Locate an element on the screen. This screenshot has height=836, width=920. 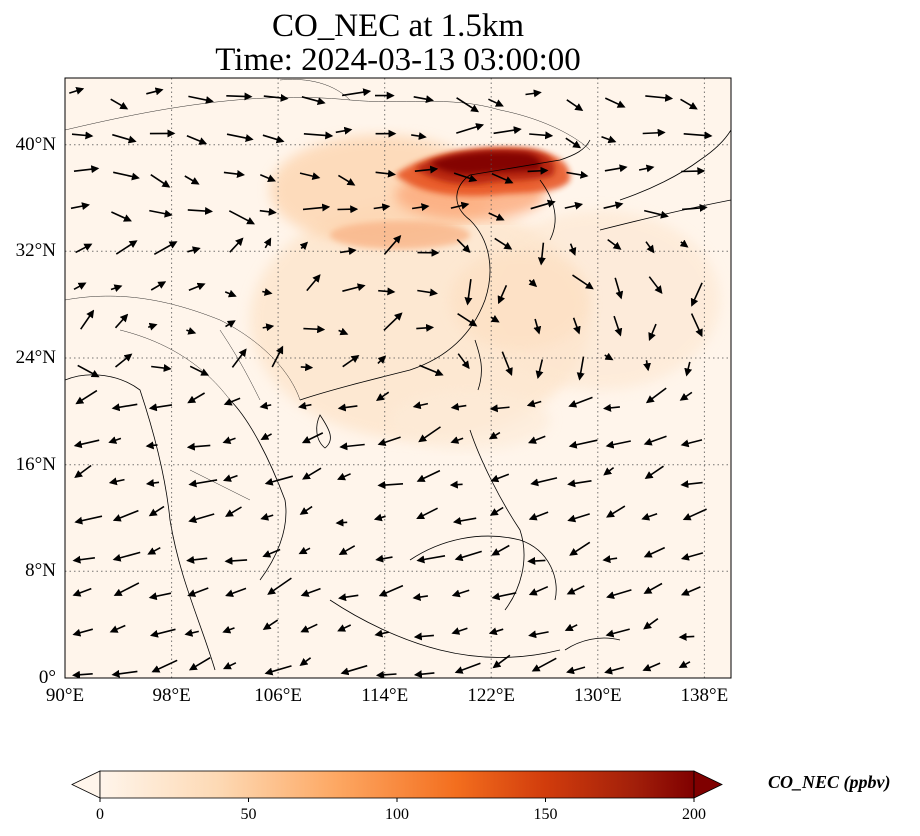
lon-tick-130e: 130°E is located at coordinates (597, 695).